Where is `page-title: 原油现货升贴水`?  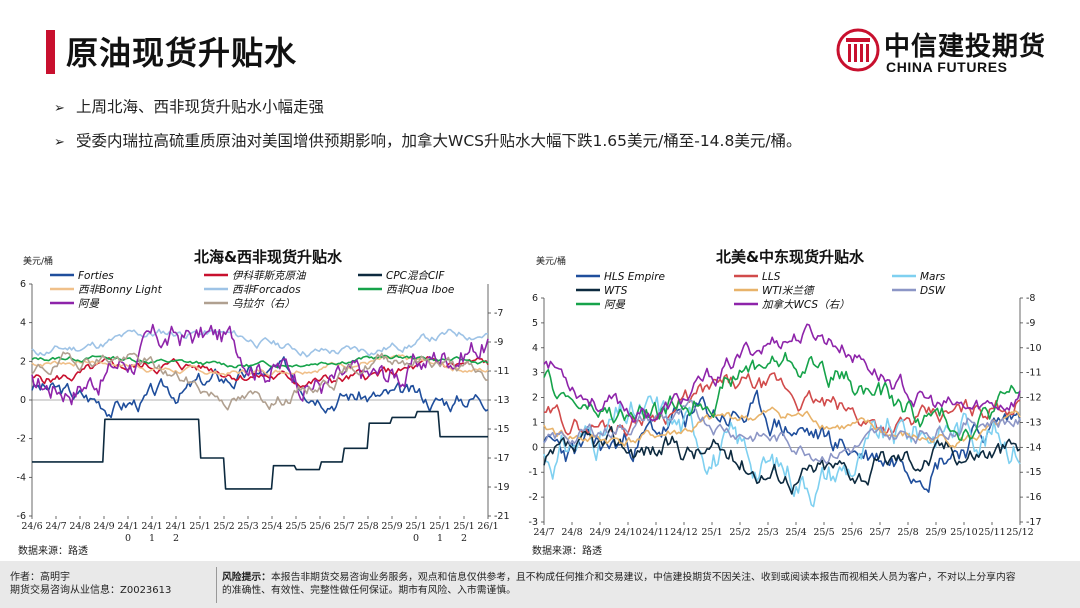 page-title: 原油现货升贴水 is located at coordinates (182, 53).